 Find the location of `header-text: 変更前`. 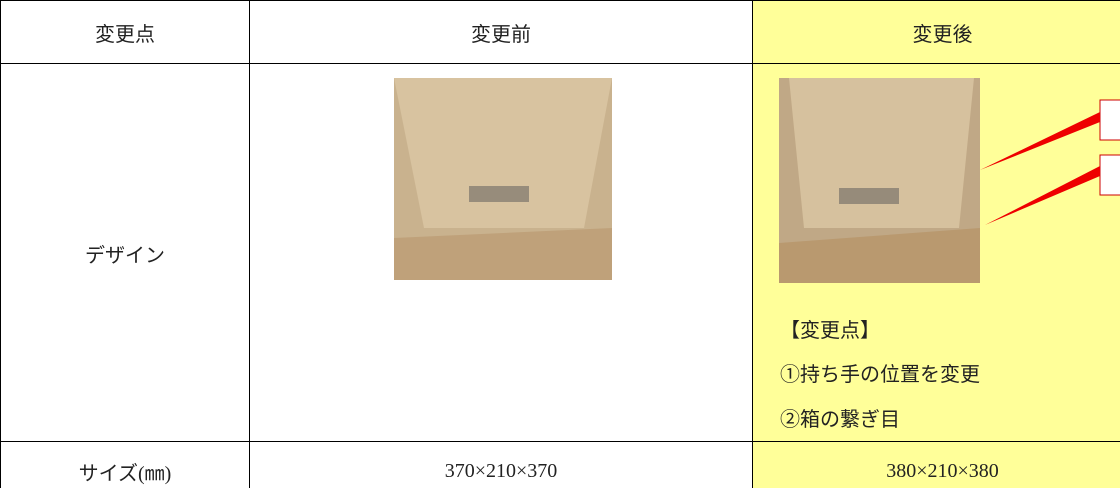

header-text: 変更前 is located at coordinates (501, 35).